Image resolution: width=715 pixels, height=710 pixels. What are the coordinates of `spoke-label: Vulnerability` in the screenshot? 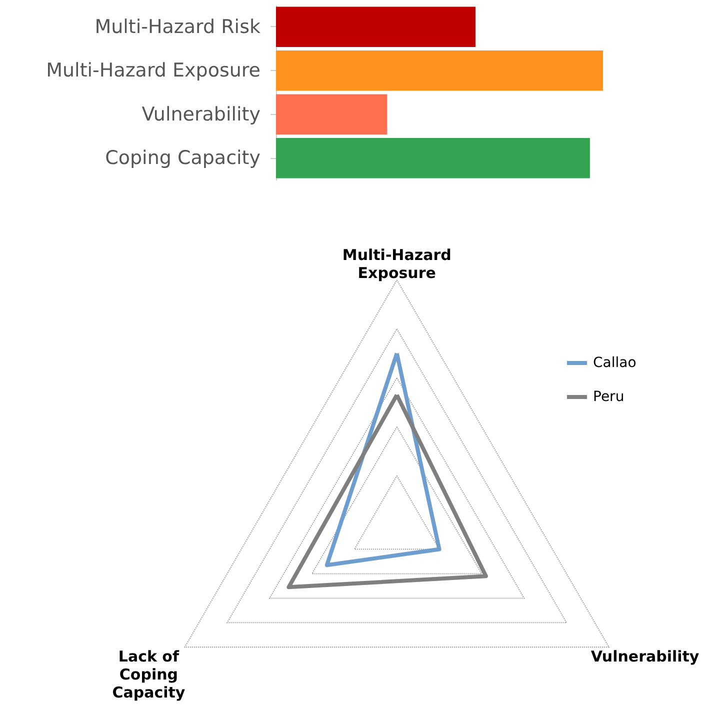 It's located at (645, 657).